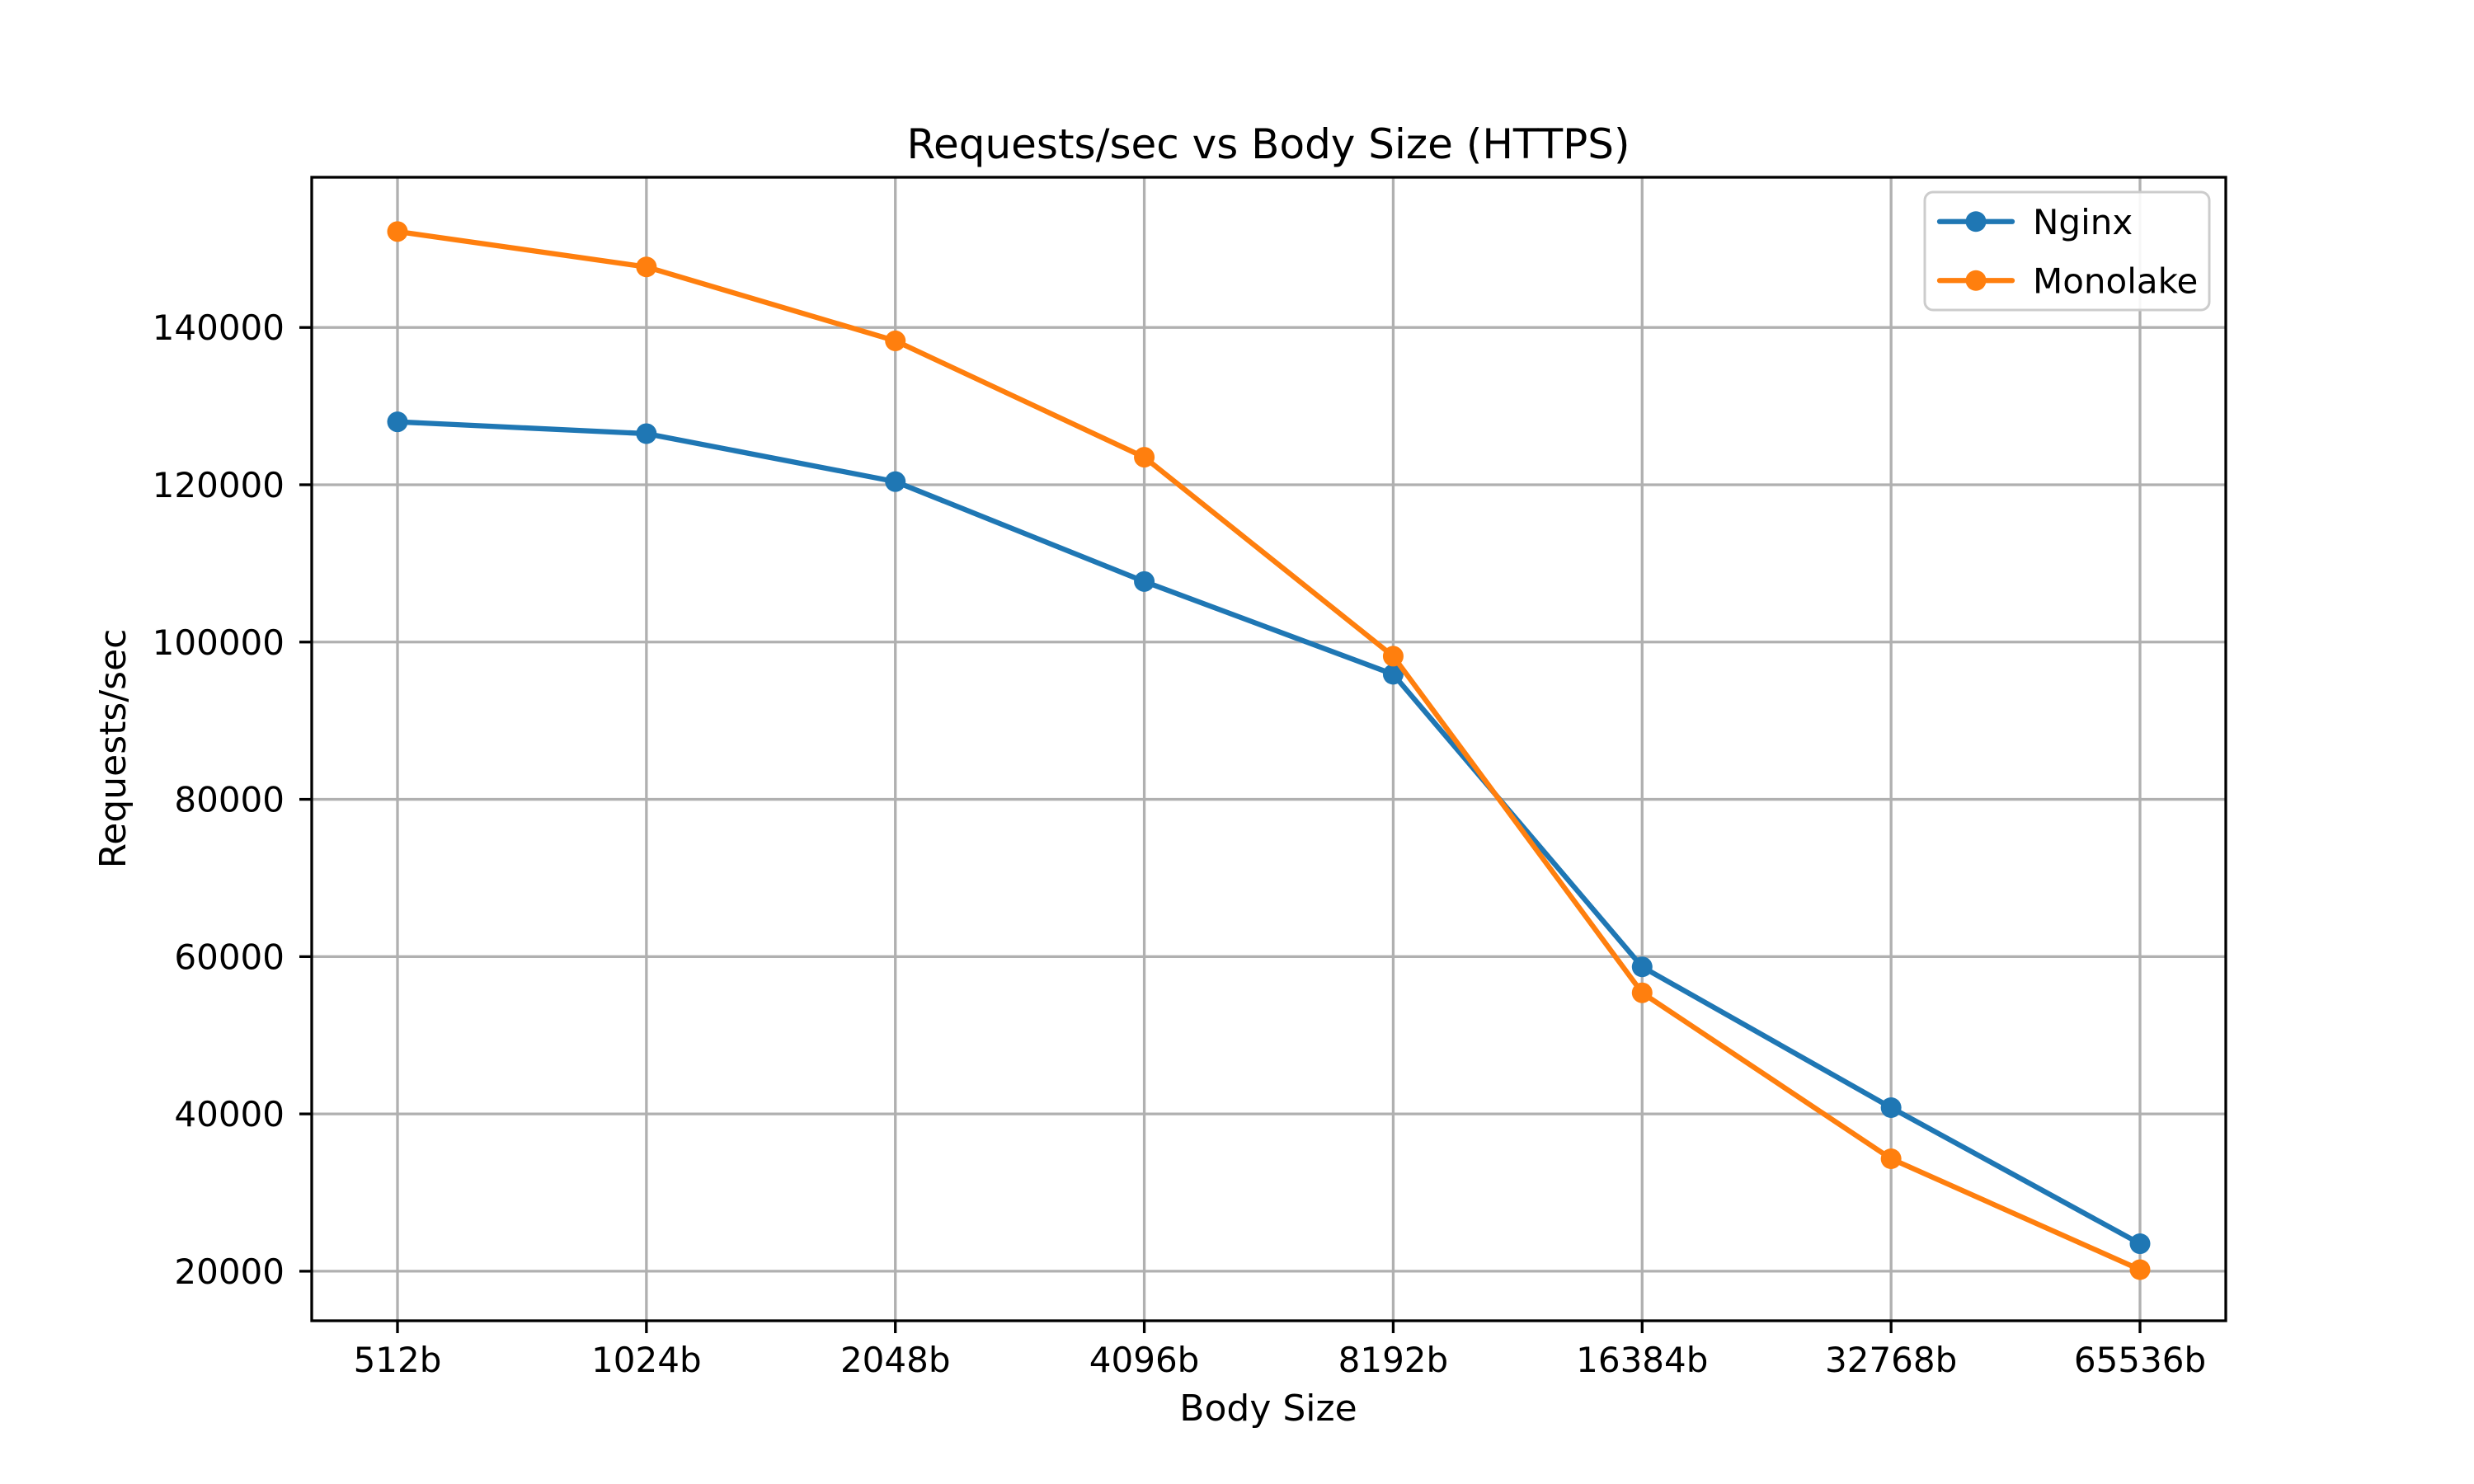 The image size is (2474, 1484). What do you see at coordinates (219, 328) in the screenshot?
I see `y-tick-label: 140000` at bounding box center [219, 328].